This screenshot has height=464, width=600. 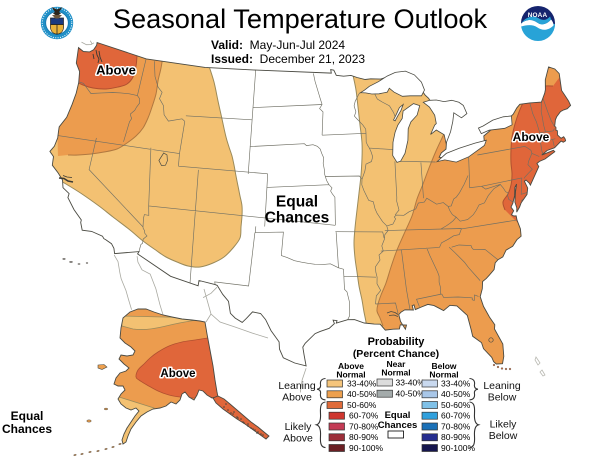 What do you see at coordinates (397, 342) in the screenshot?
I see `svg-text: Probability` at bounding box center [397, 342].